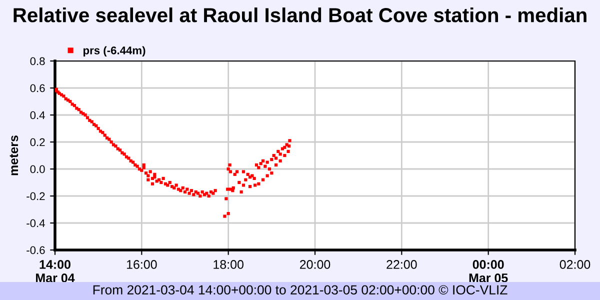 The width and height of the screenshot is (600, 300). I want to click on text: From 2021-03-04 14:00+00:00 to 2021-03-05 02:00+00:00 © IOC-VLIZ, so click(300, 290).